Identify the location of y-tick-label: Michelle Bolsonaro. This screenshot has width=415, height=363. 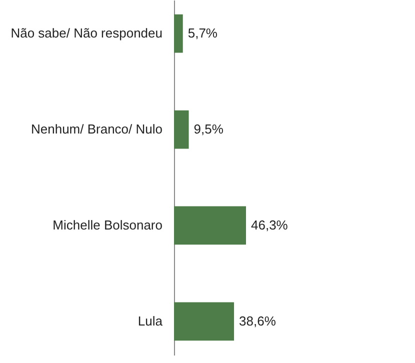
(107, 224).